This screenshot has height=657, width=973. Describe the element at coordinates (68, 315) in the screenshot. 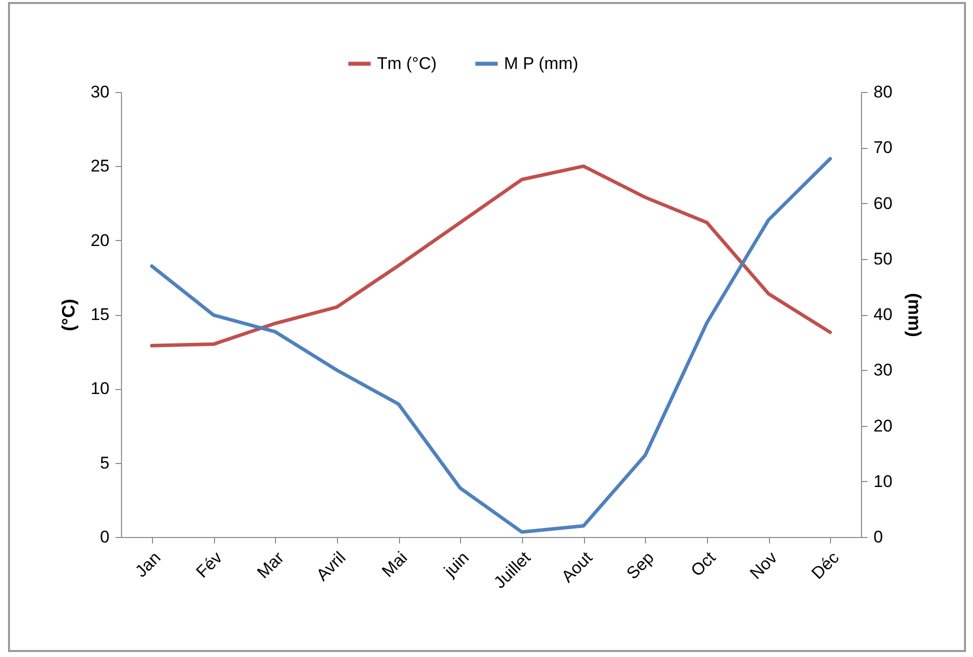

I see `y-axis-title: (°C)` at that location.